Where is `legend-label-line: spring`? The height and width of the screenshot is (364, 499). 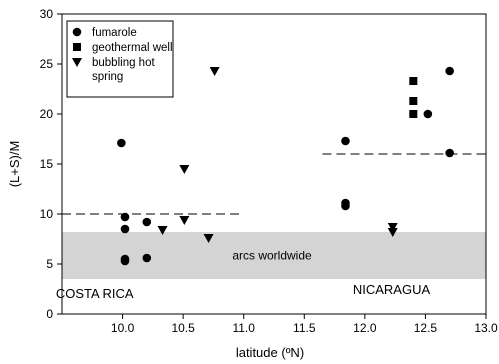 legend-label-line: spring is located at coordinates (107, 77).